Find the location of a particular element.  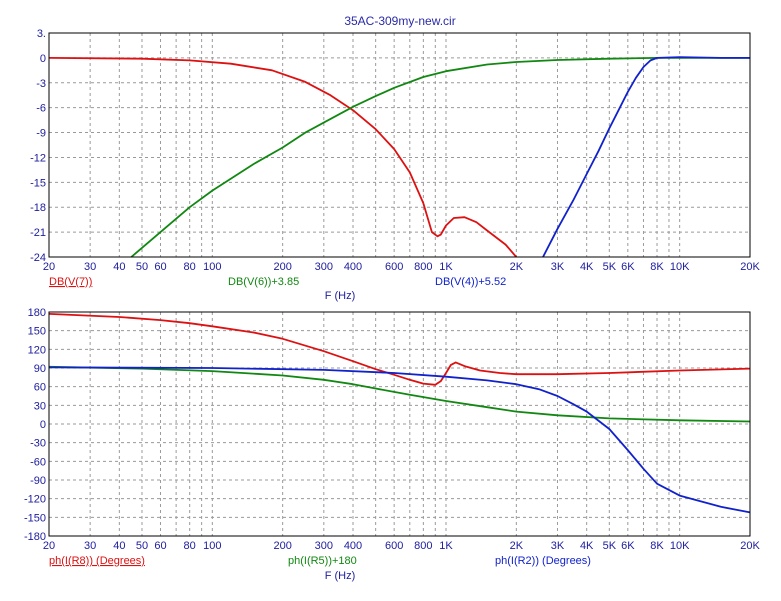

legend-db-v4: DB(V(4))+5.52 is located at coordinates (470, 282).